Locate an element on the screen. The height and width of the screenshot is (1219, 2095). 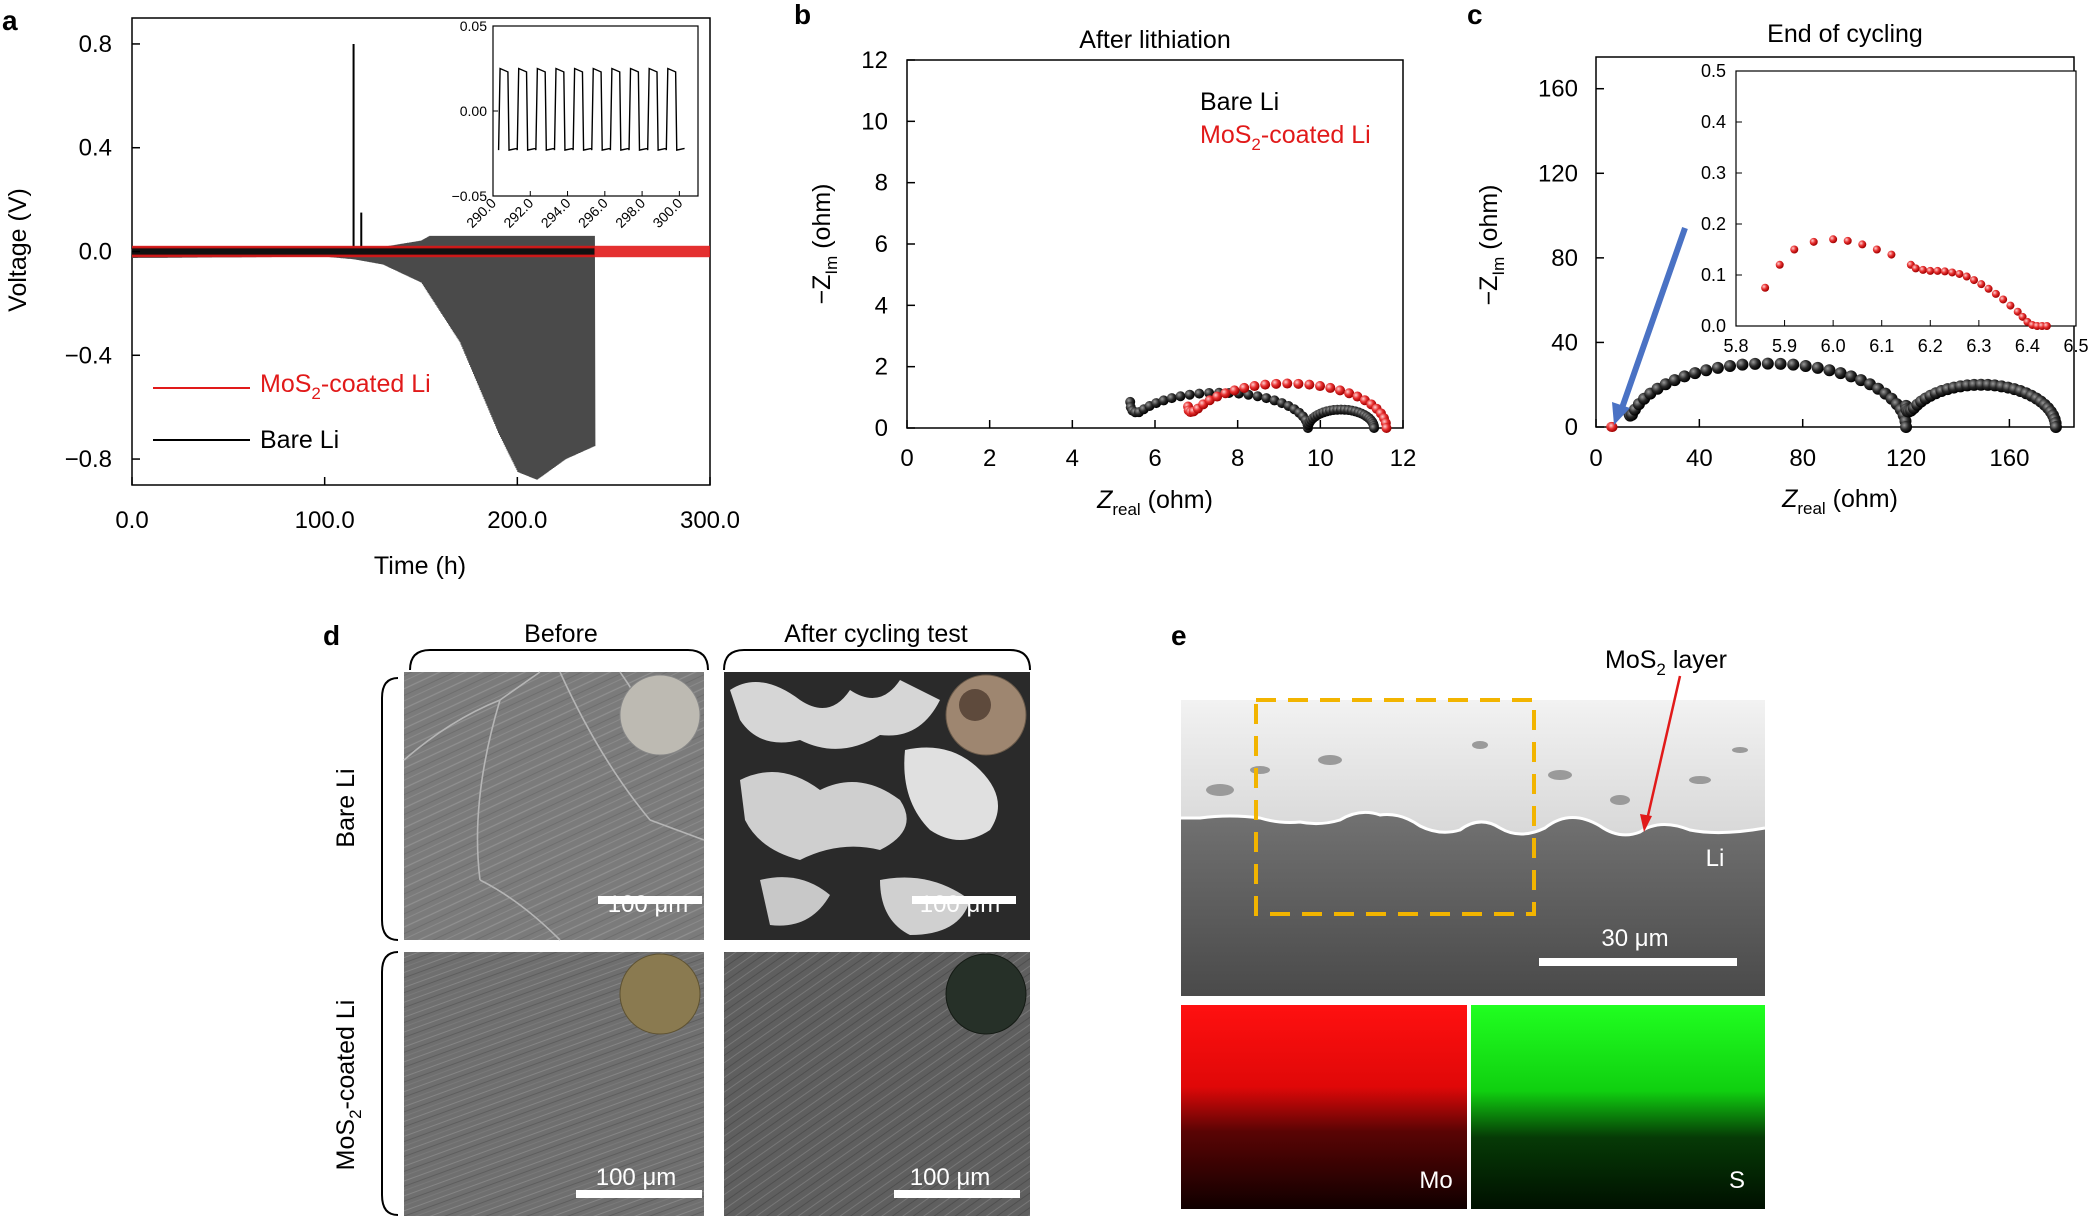
inset-voltage-trace is located at coordinates (591, 109).